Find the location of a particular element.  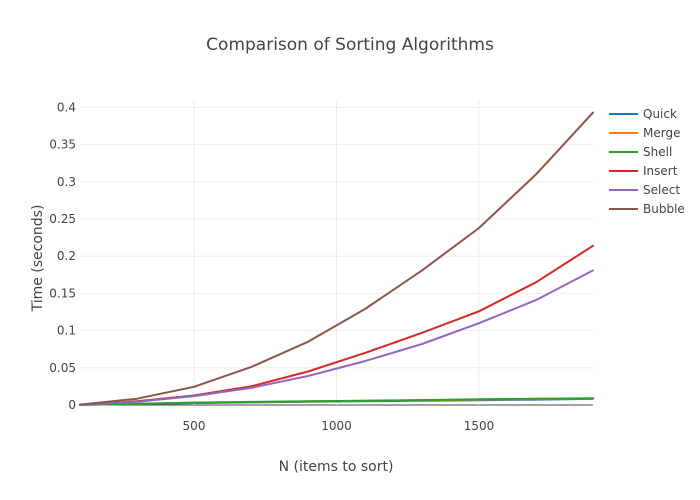

series-line-shell is located at coordinates (336, 401).